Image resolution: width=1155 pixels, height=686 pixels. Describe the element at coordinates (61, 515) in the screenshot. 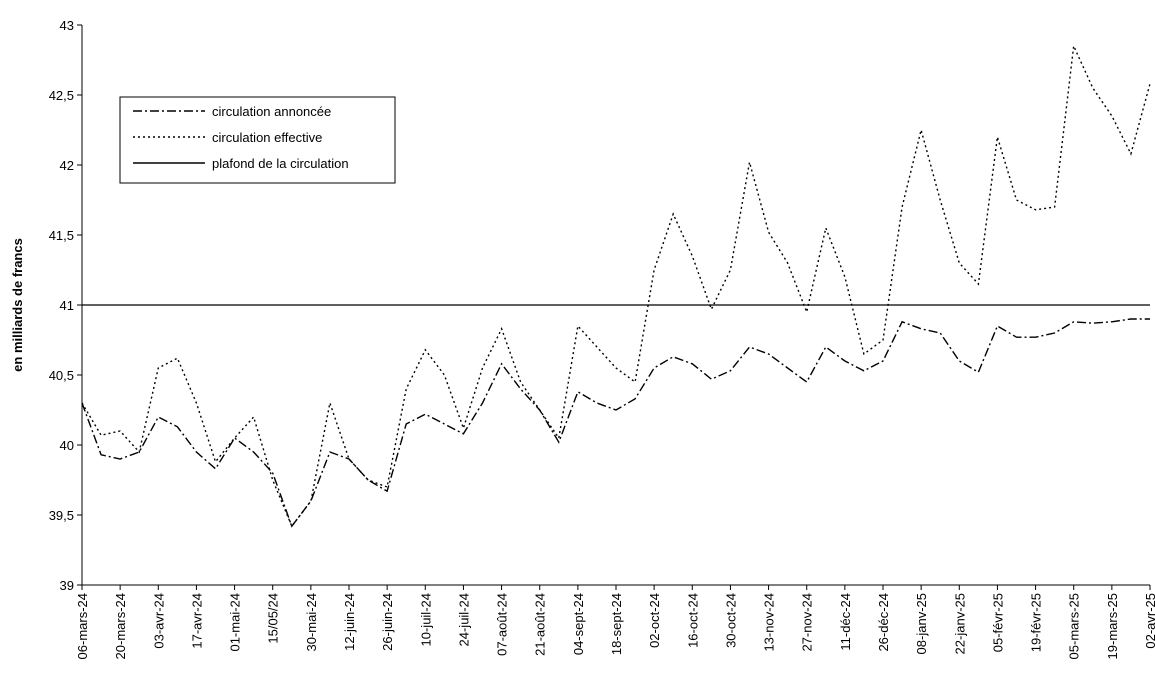

I see `y-tick-label: 39,5` at that location.